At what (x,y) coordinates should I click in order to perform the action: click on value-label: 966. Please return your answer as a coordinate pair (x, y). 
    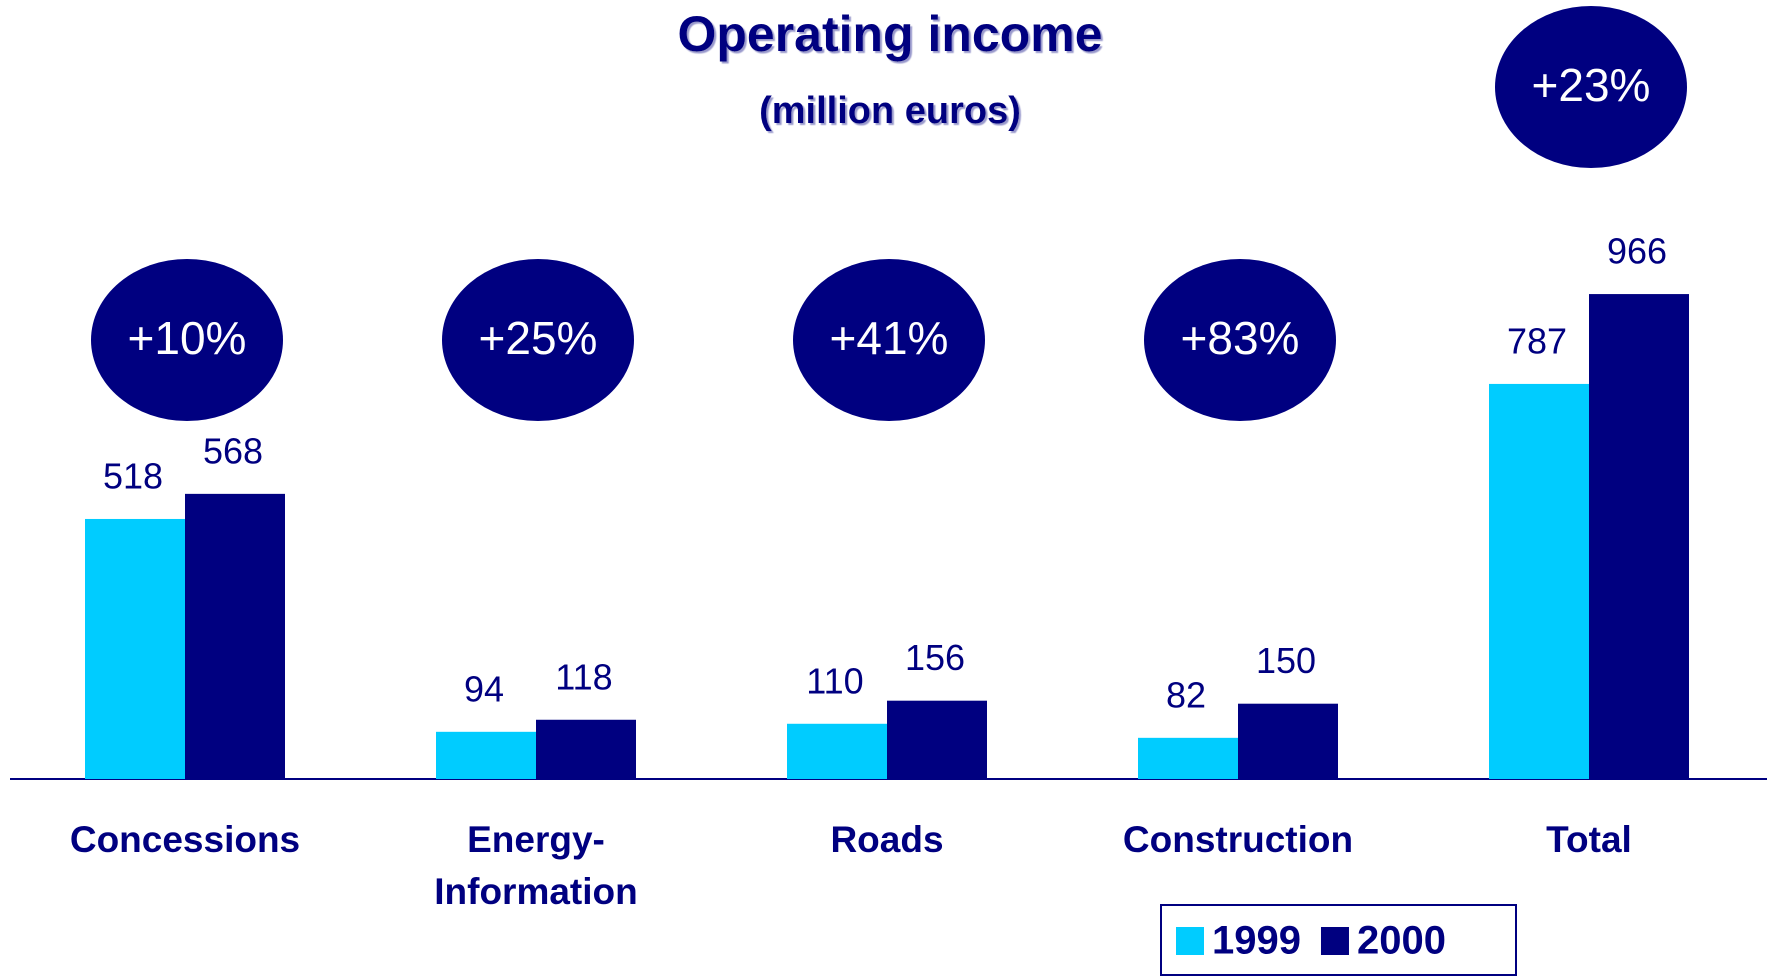
    Looking at the image, I should click on (1637, 251).